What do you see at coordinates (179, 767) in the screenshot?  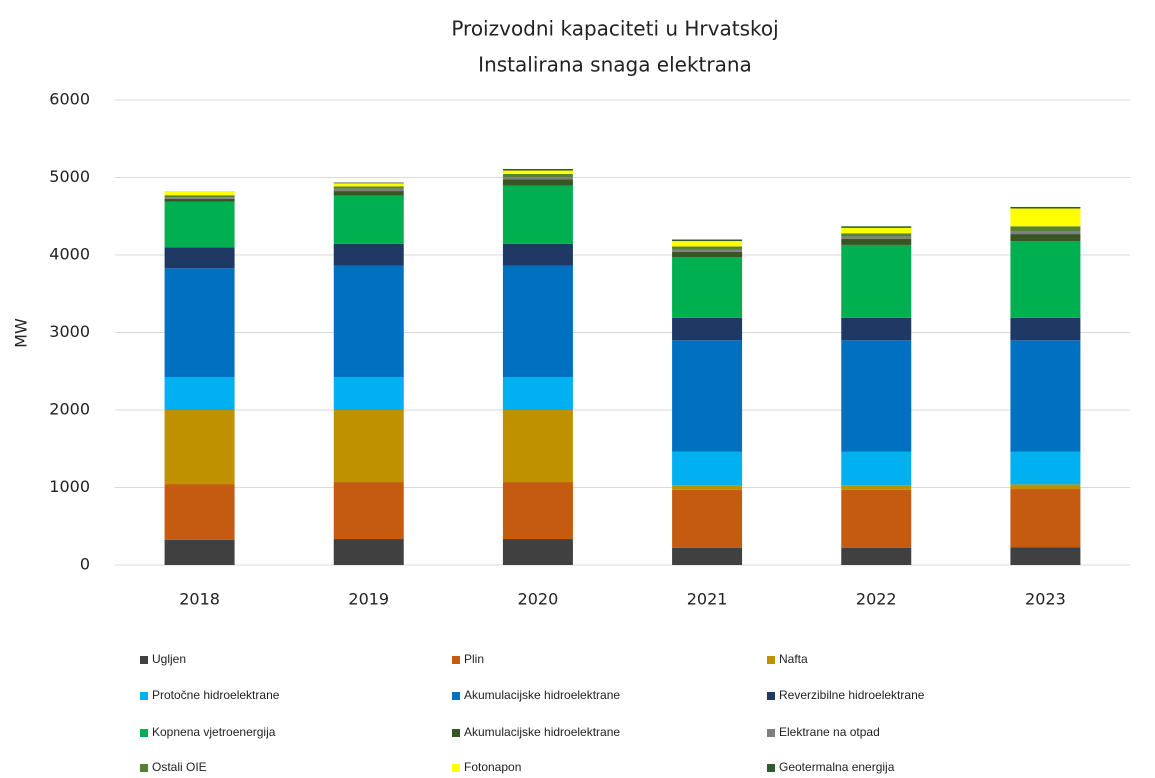 I see `legend-label: Ostali OIE` at bounding box center [179, 767].